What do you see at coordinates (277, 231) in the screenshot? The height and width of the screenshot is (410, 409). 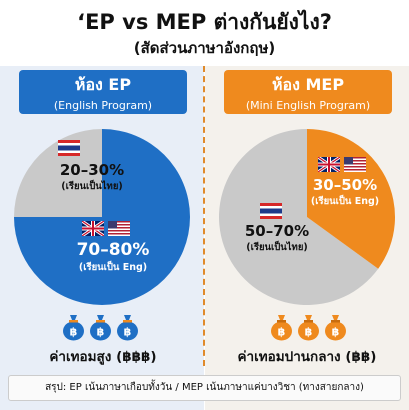 I see `mep-thai-pct: 50–70%` at bounding box center [277, 231].